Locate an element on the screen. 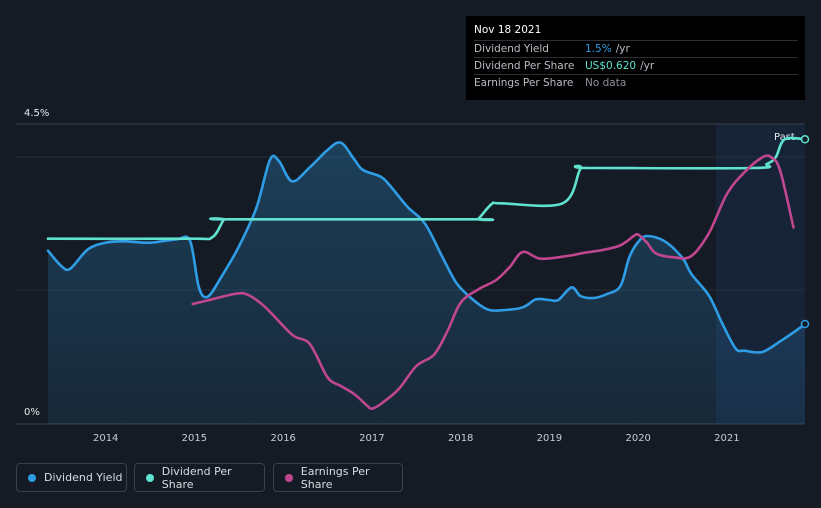 The width and height of the screenshot is (821, 508). past-label: Past is located at coordinates (784, 137).